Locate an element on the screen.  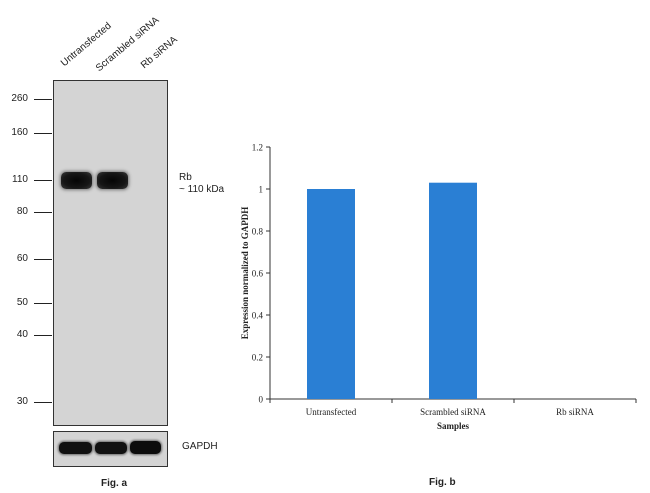
rb-band-scrambled-sirna is located at coordinates (112, 180).